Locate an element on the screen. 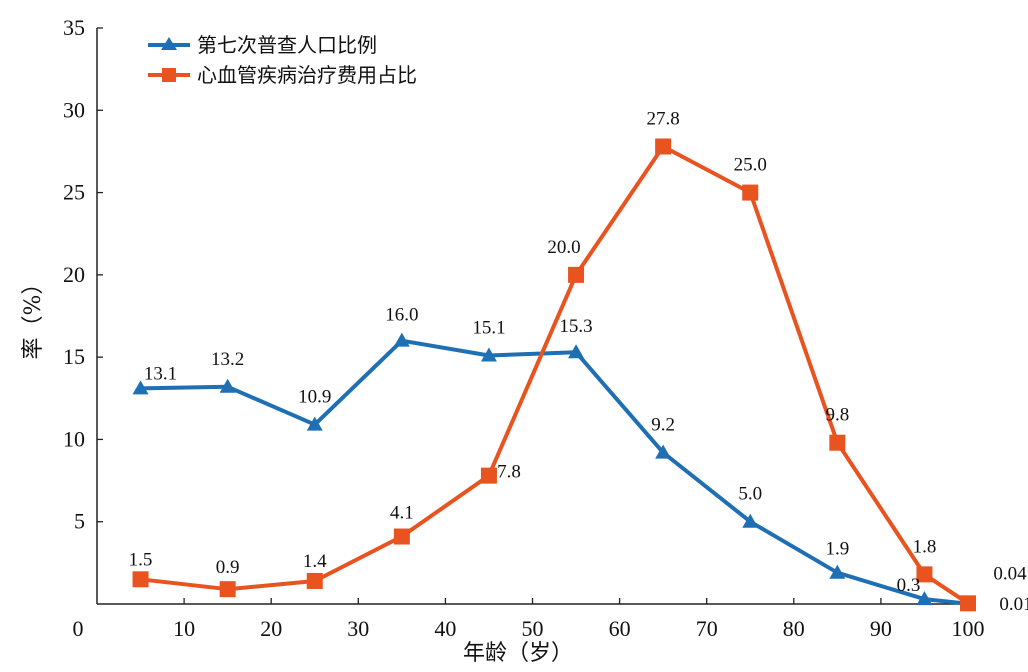 The image size is (1028, 672). data-label: 4.1 is located at coordinates (402, 513).